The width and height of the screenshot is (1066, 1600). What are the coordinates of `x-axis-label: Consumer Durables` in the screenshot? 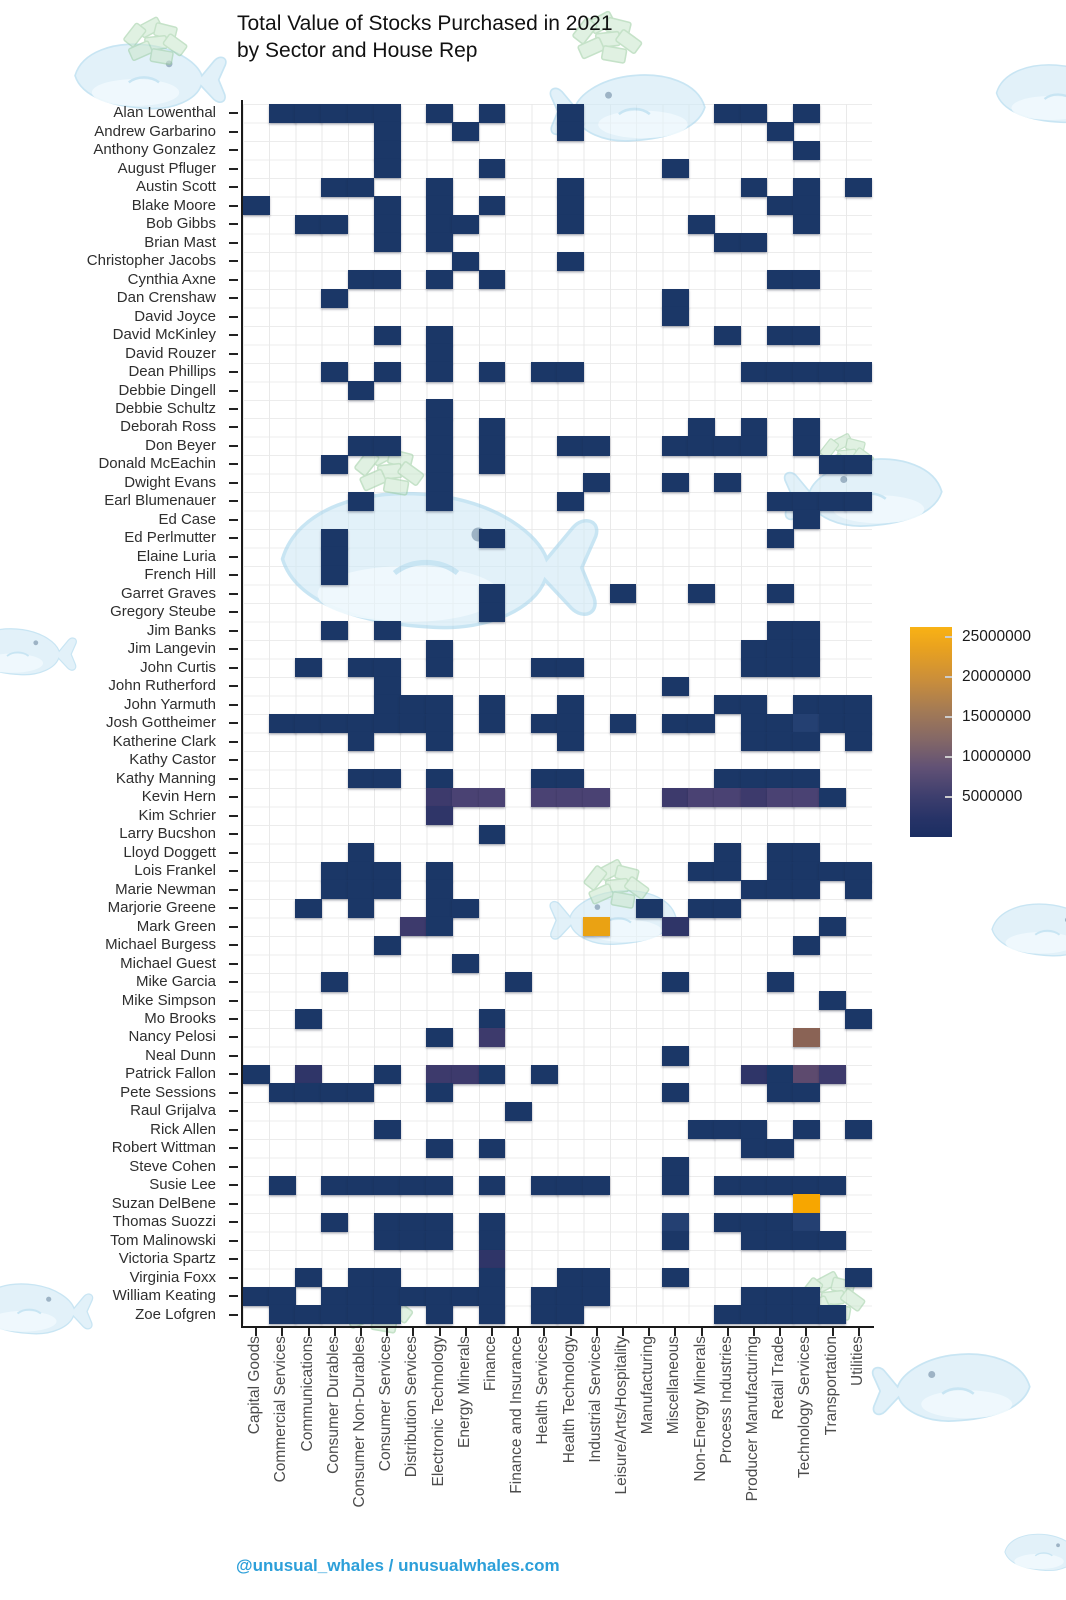 It's located at (333, 1405).